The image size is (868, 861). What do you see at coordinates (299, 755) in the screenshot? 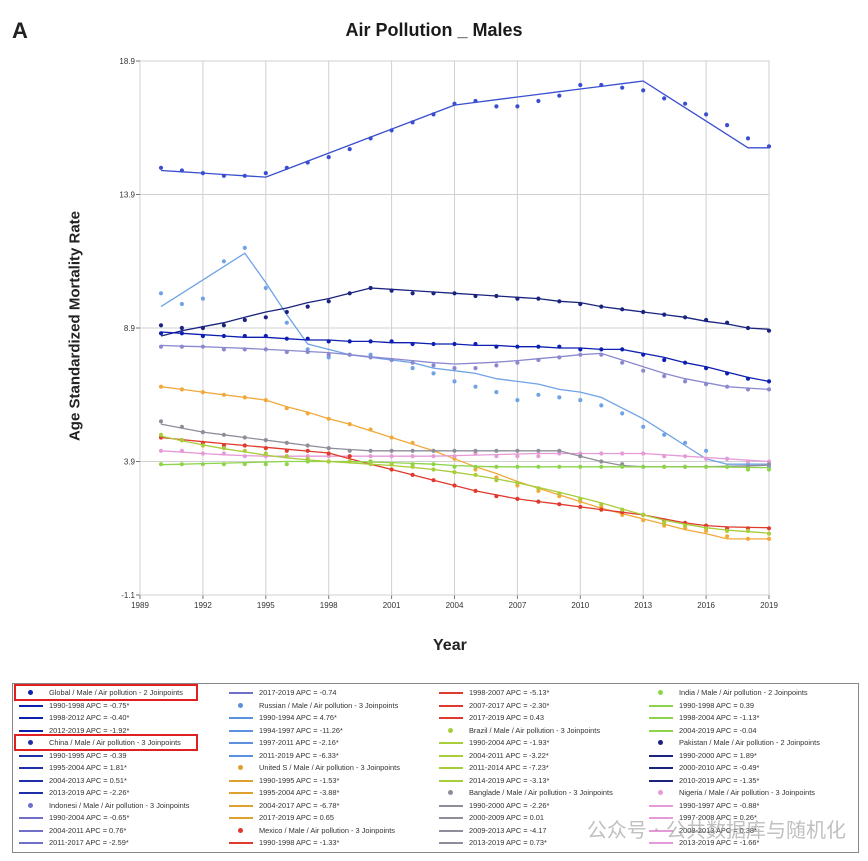
I see `legend-label: 2011-2019 APC = -6.33*` at bounding box center [299, 755].